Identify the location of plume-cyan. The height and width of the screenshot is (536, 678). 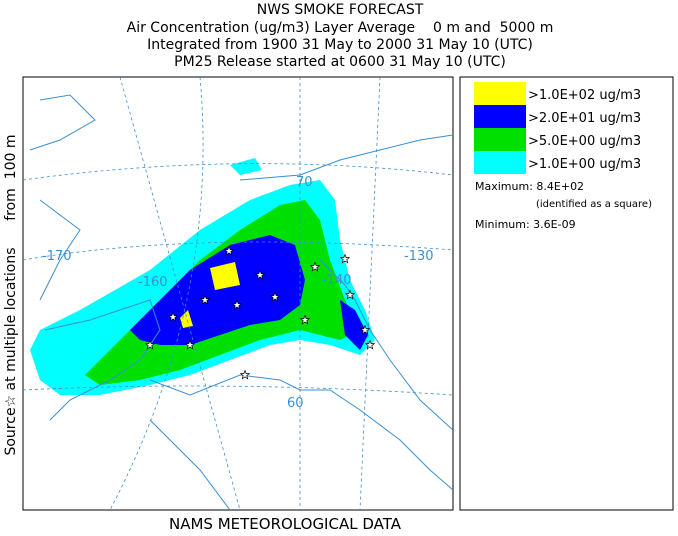
(246, 166).